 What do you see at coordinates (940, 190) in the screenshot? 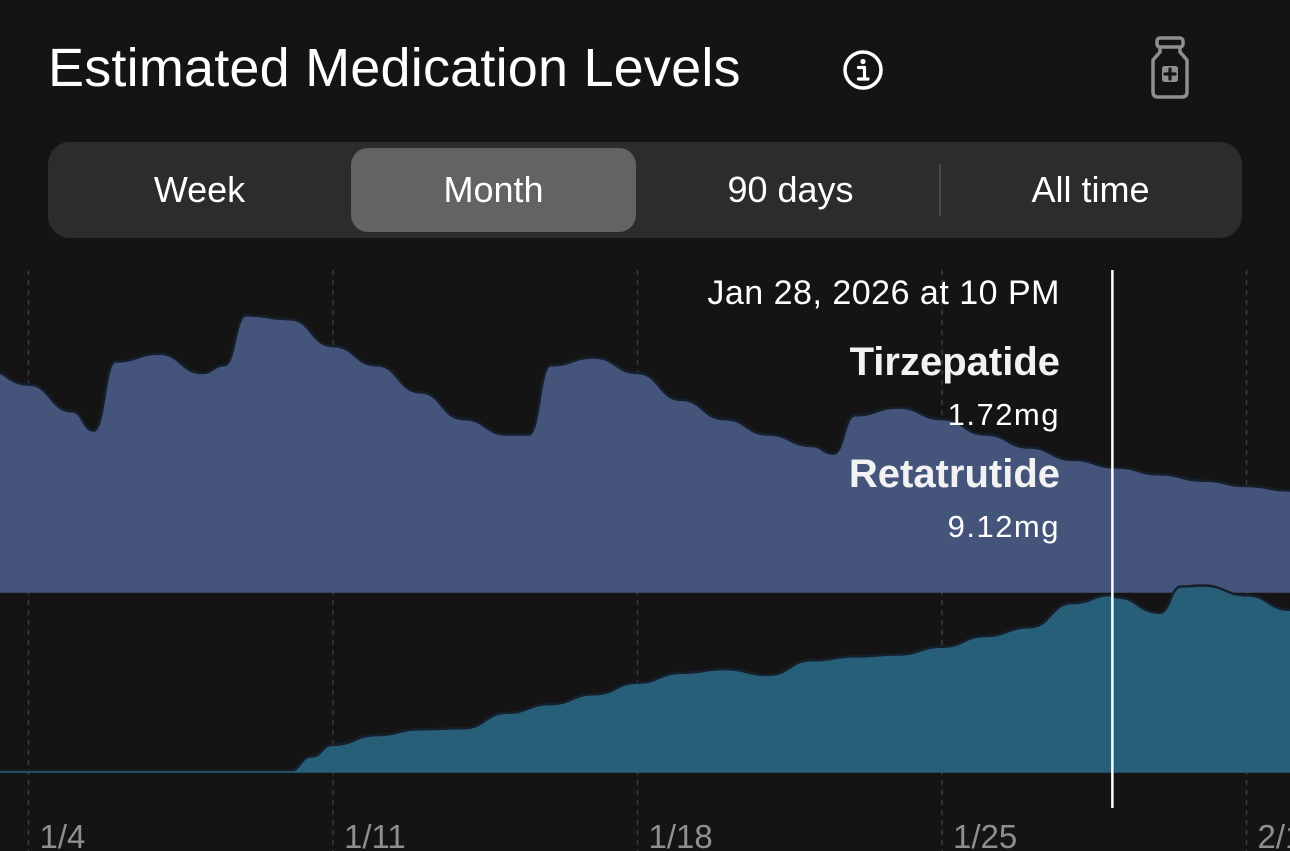
I see `segment-divider` at bounding box center [940, 190].